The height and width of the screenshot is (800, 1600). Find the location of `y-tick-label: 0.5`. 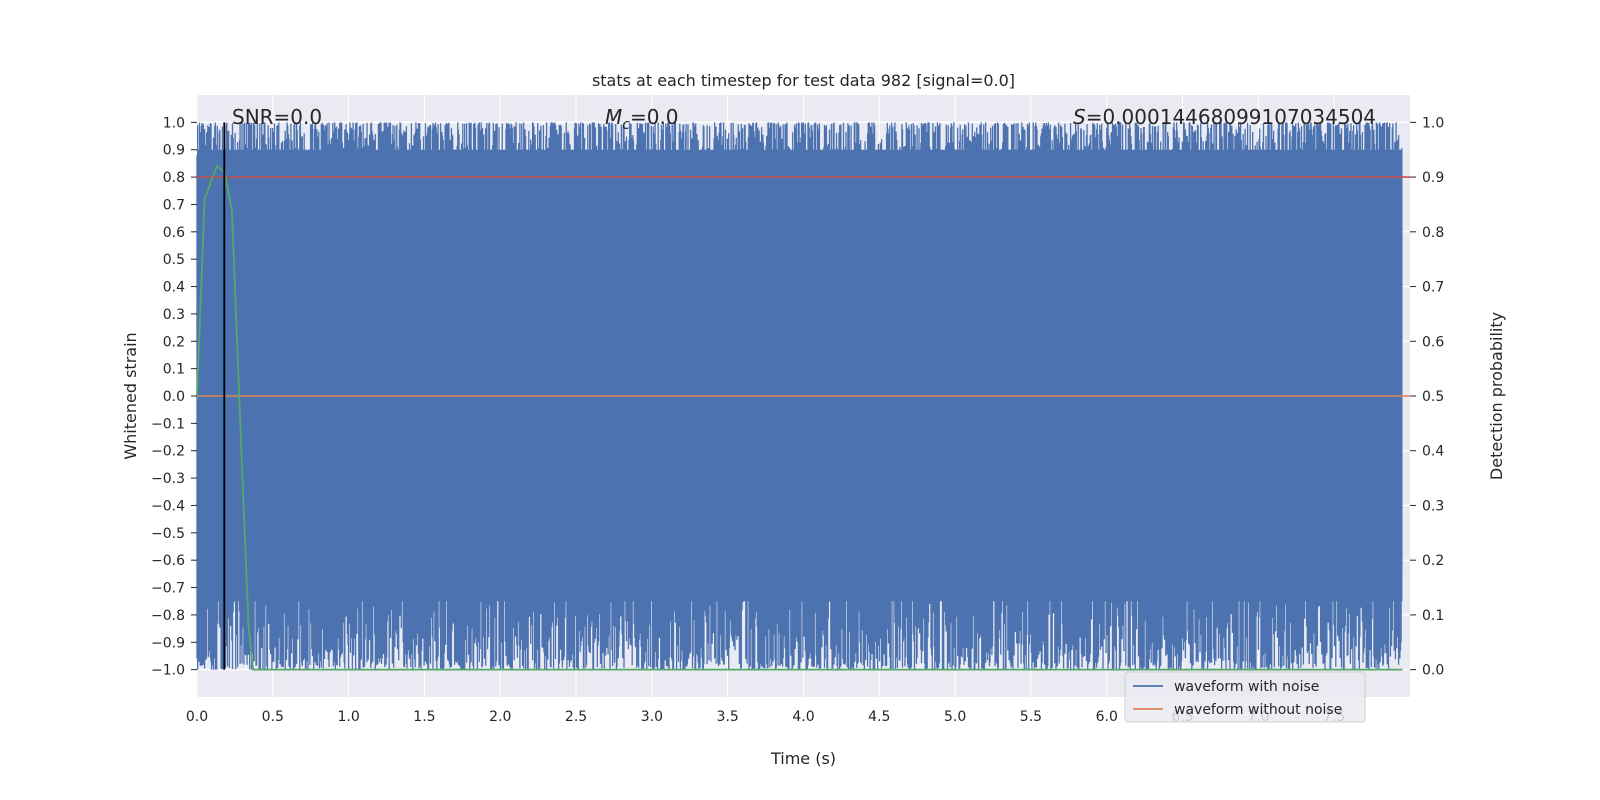

y-tick-label: 0.5 is located at coordinates (174, 260).